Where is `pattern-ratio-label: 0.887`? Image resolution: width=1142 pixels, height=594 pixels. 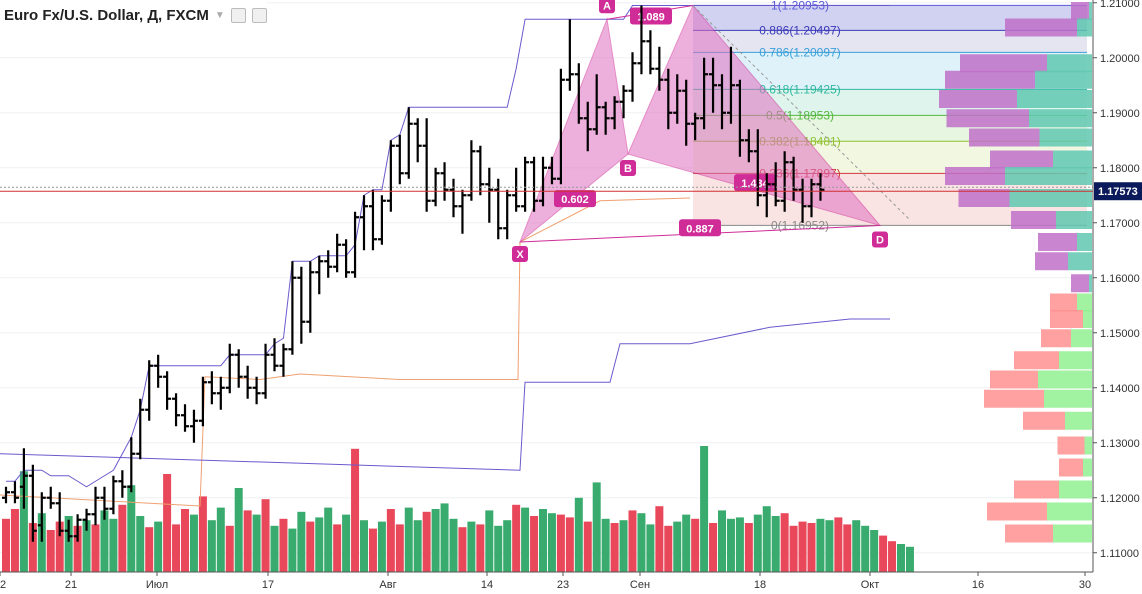
pattern-ratio-label: 0.887 is located at coordinates (700, 229).